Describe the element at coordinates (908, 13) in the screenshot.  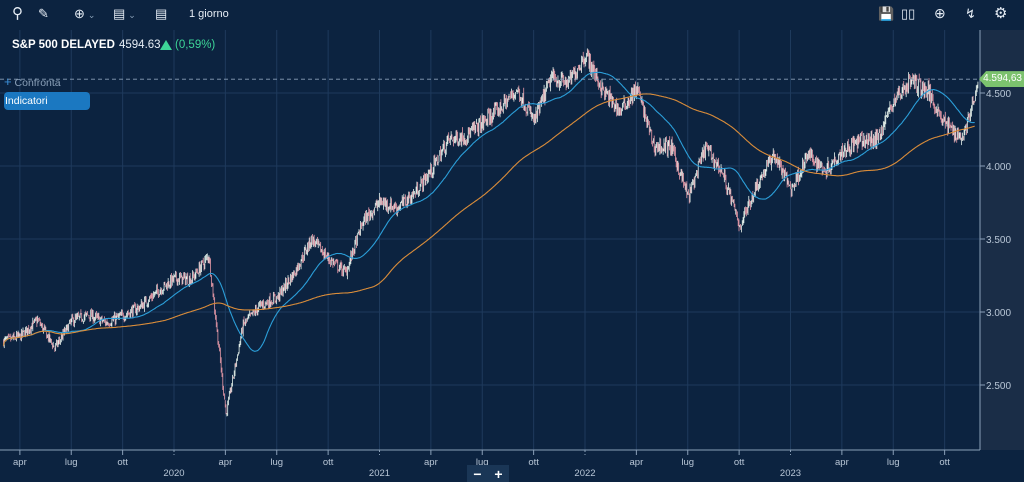
I see `candlestick-icon: ▯▯` at that location.